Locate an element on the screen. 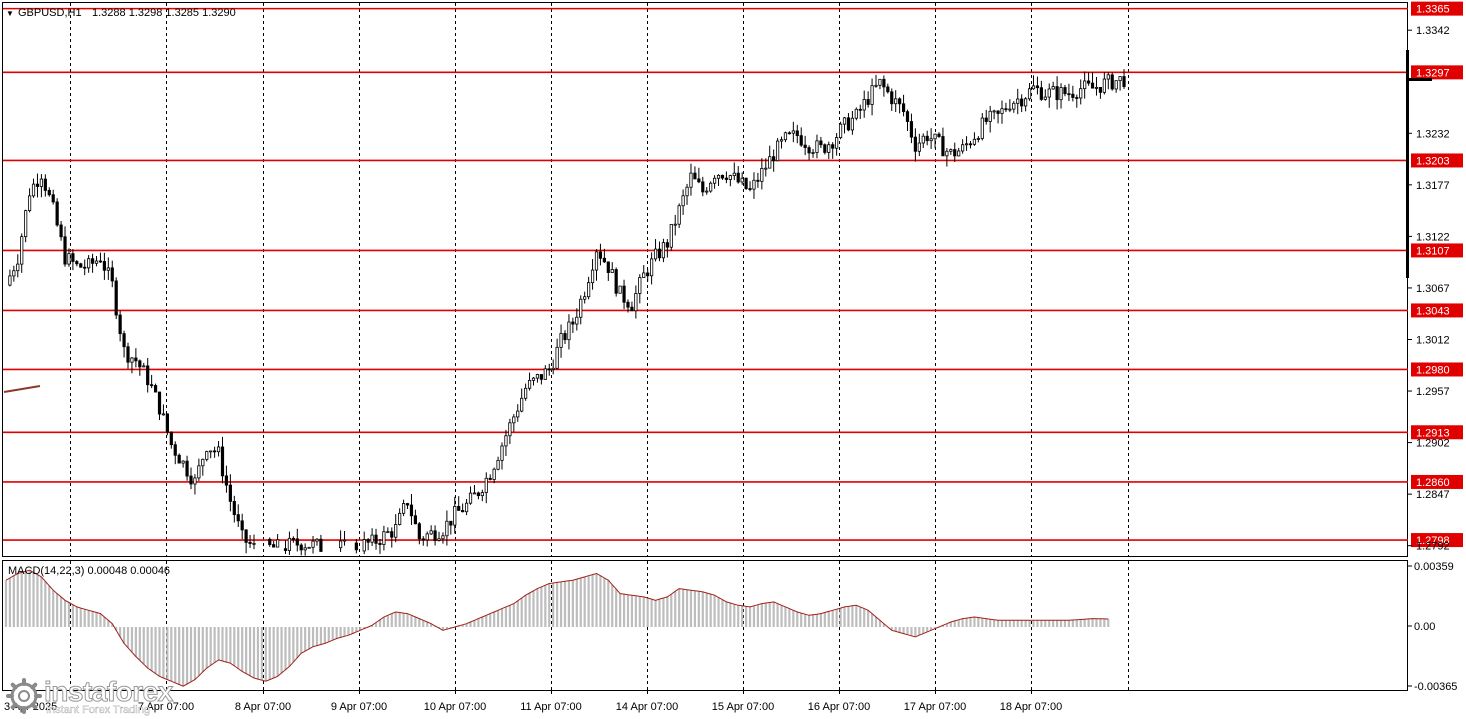  level-line: 1.2860 is located at coordinates (733, 481).